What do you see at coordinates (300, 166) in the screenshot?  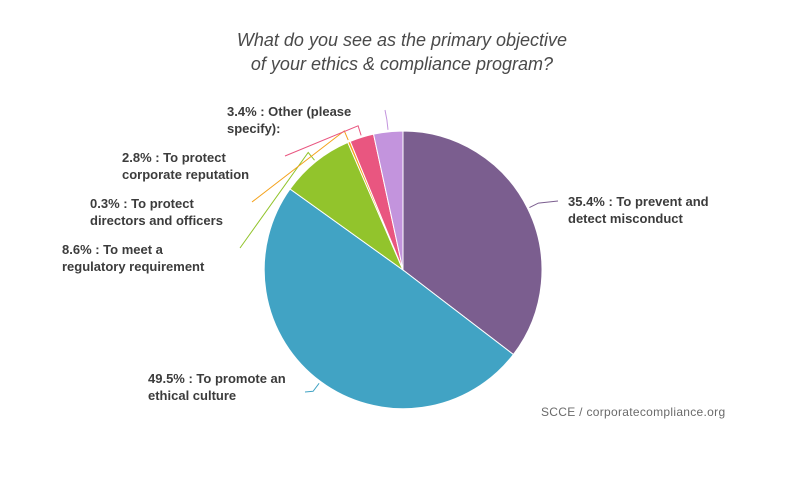 I see `leader-line-protect-directors` at bounding box center [300, 166].